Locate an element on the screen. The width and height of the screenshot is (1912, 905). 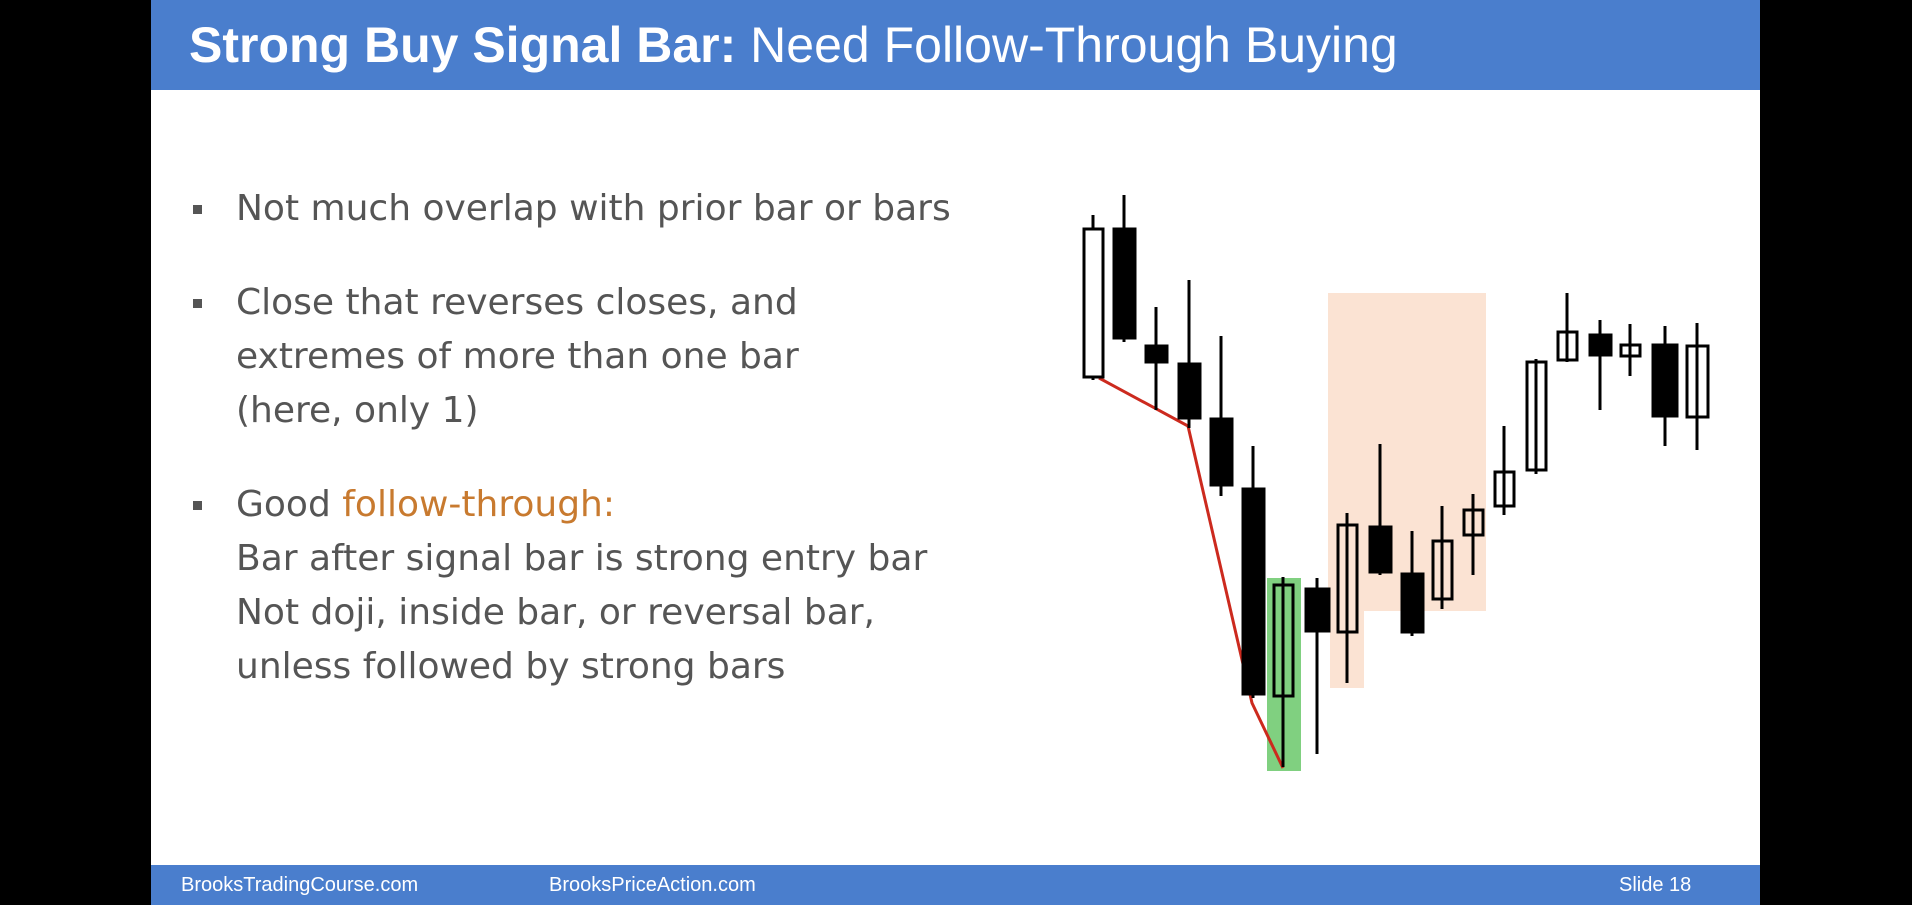
follow-through-accent: follow-through: is located at coordinates (478, 504).